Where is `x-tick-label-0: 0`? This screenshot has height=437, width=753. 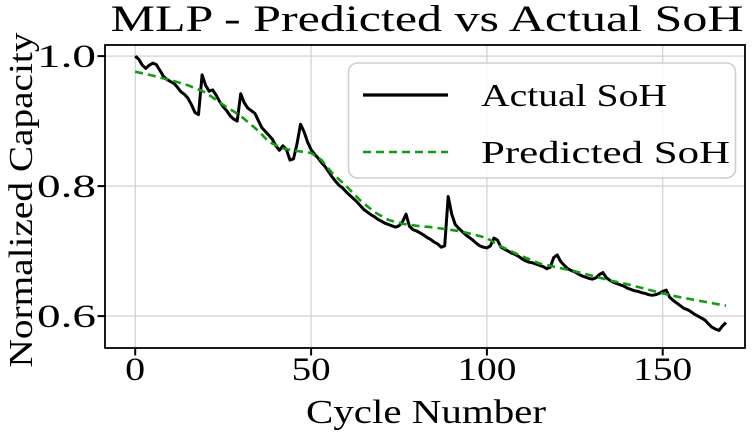
x-tick-label-0: 0 is located at coordinates (135, 370).